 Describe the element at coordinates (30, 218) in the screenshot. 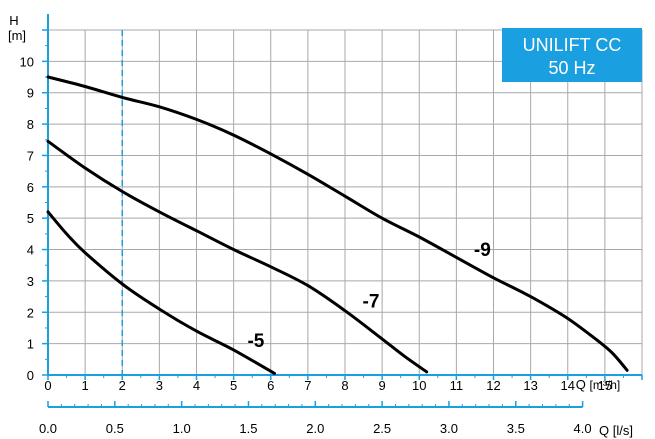

I see `y-tick-label: 5` at that location.